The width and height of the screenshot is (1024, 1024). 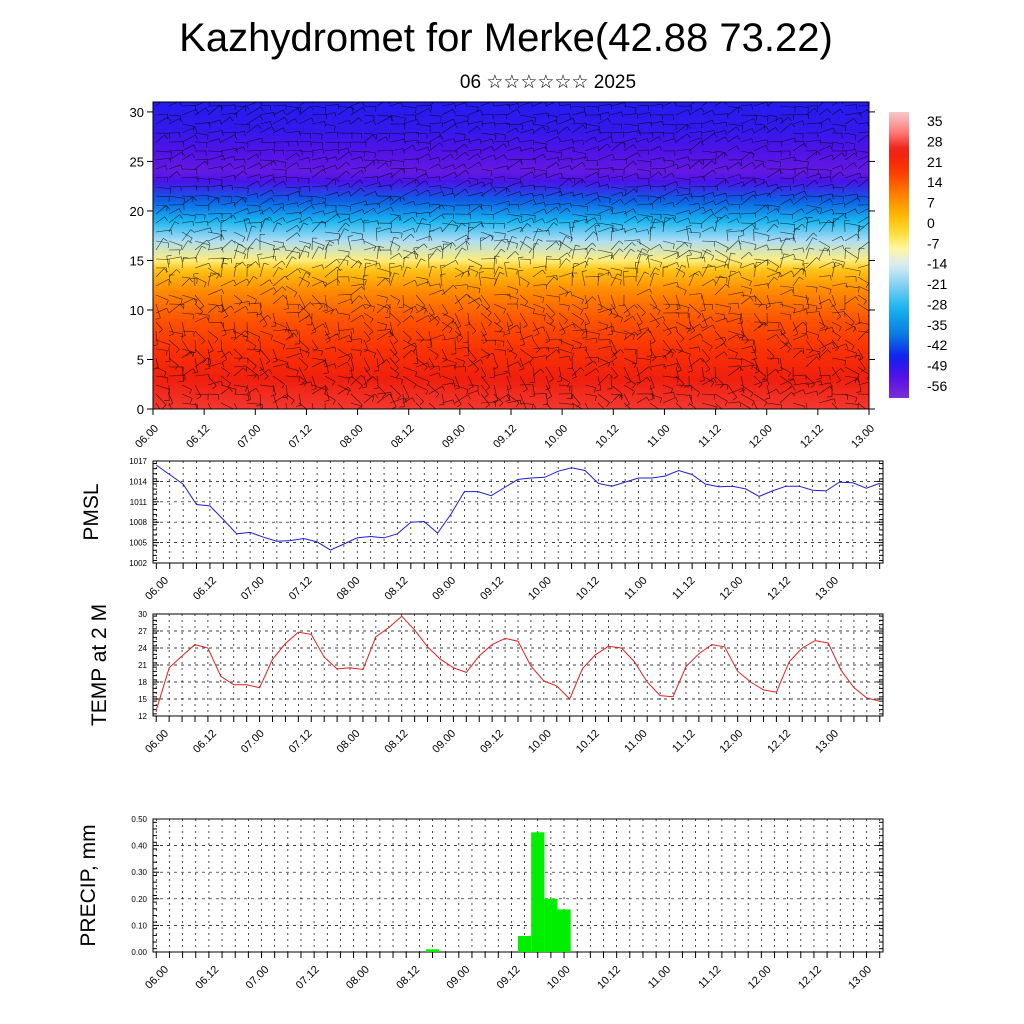 I want to click on y-axis-title: PRECIP, mm, so click(x=88, y=885).